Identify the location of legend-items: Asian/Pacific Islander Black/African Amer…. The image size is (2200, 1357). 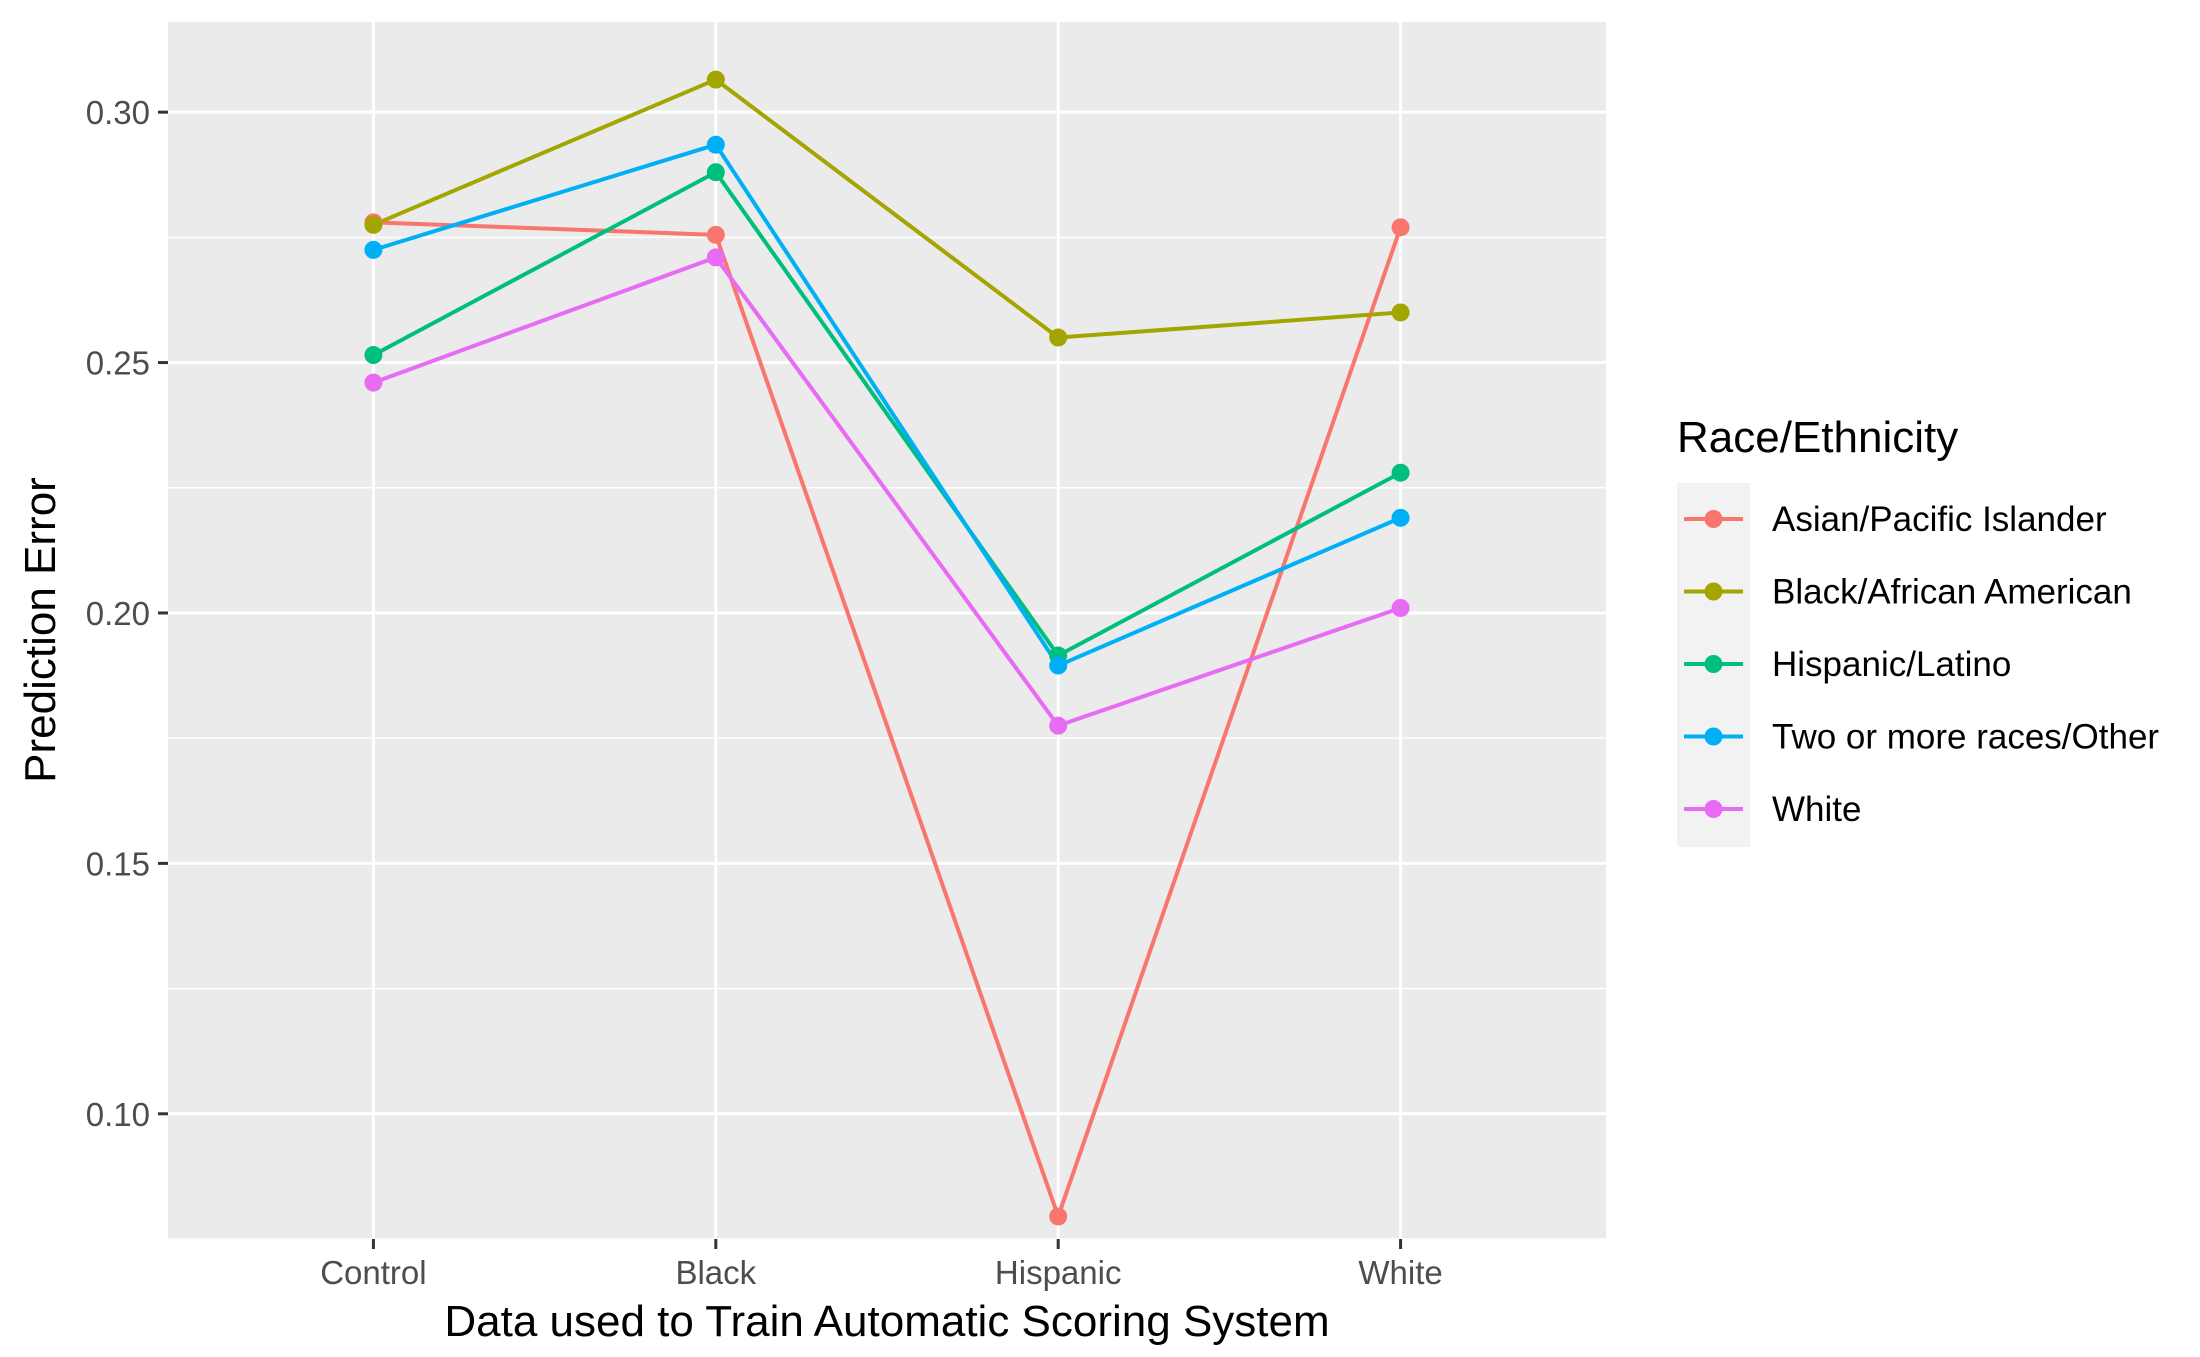
(1921, 664).